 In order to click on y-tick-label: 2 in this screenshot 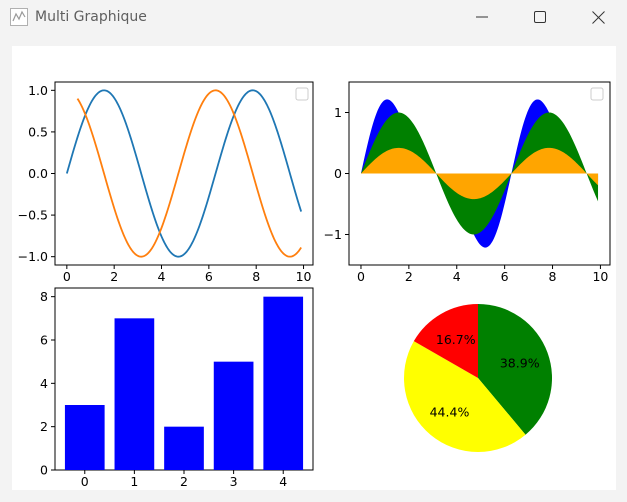, I will do `click(44, 426)`.